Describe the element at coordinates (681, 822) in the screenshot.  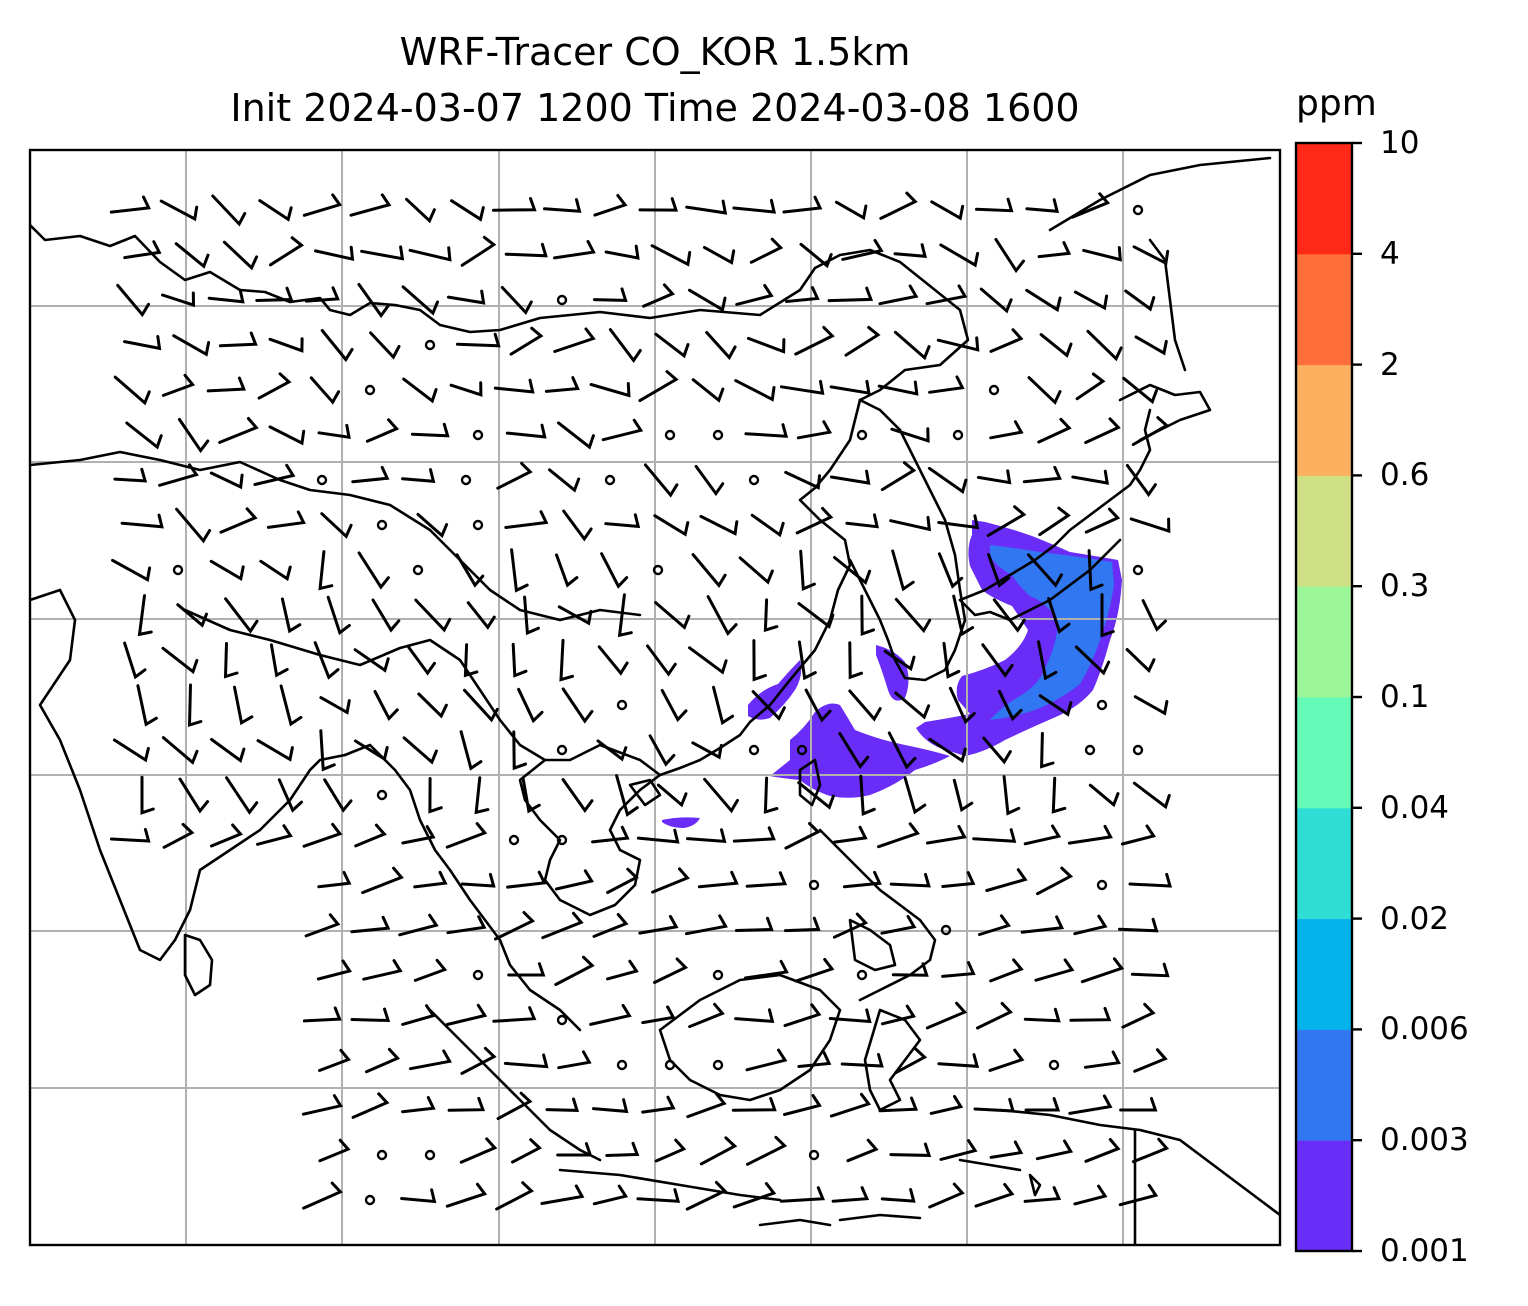
I see `tracer-plume-taiwan-strait` at that location.